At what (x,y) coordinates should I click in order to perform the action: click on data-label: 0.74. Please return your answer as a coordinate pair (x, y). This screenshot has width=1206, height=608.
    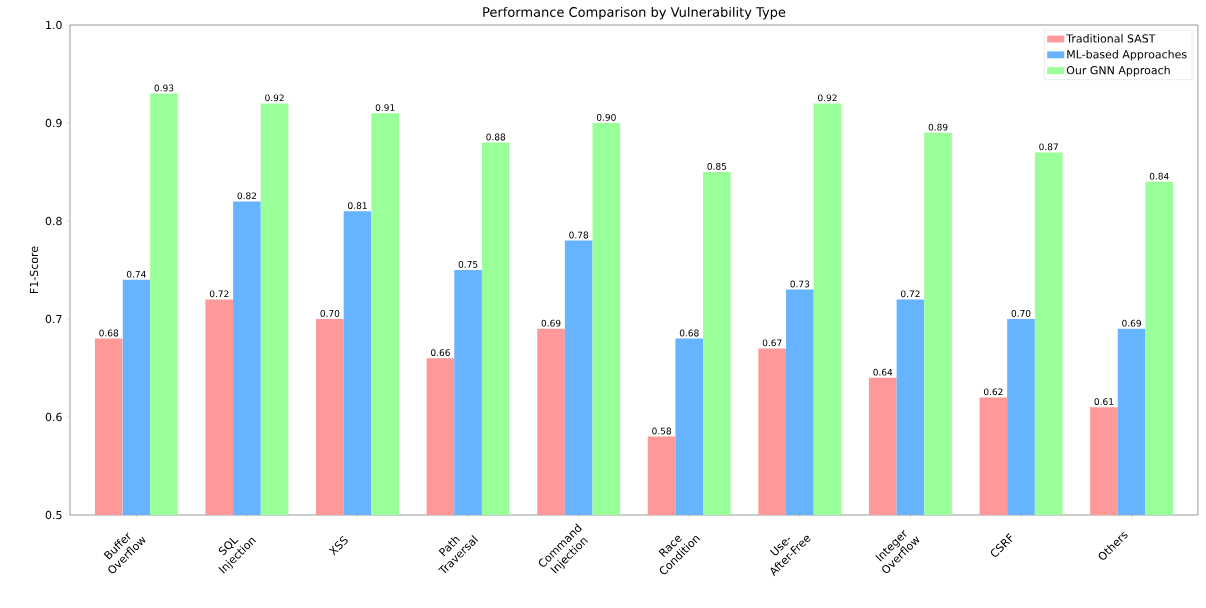
    Looking at the image, I should click on (136, 274).